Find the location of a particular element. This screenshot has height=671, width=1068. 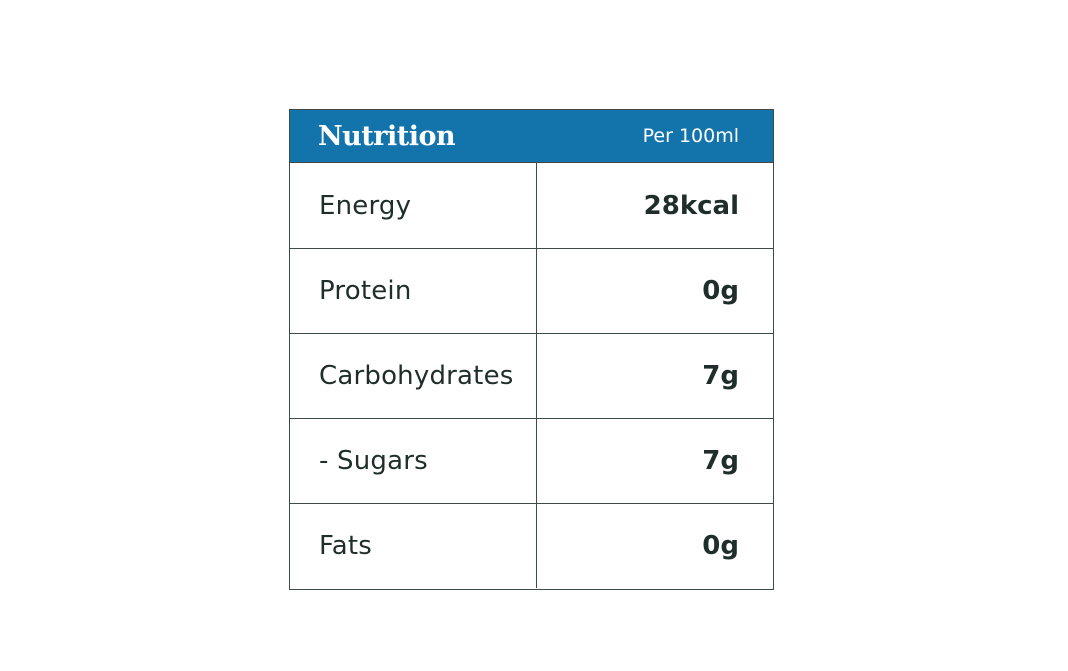

serving-basis-label: Per 100ml is located at coordinates (690, 136).